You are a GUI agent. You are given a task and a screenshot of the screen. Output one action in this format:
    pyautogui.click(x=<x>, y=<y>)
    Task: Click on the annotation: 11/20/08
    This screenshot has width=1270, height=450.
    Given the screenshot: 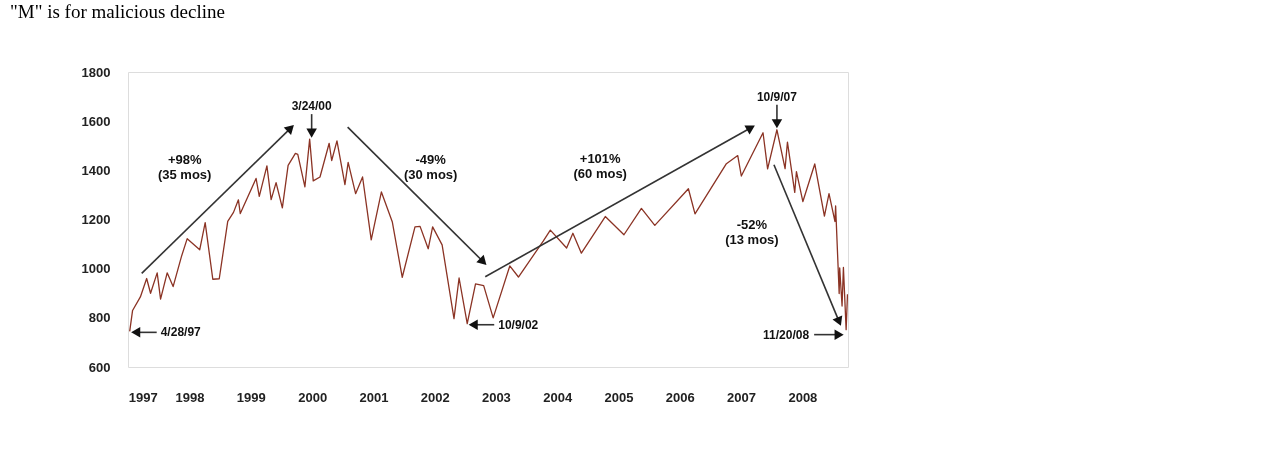 What is the action you would take?
    pyautogui.click(x=786, y=334)
    